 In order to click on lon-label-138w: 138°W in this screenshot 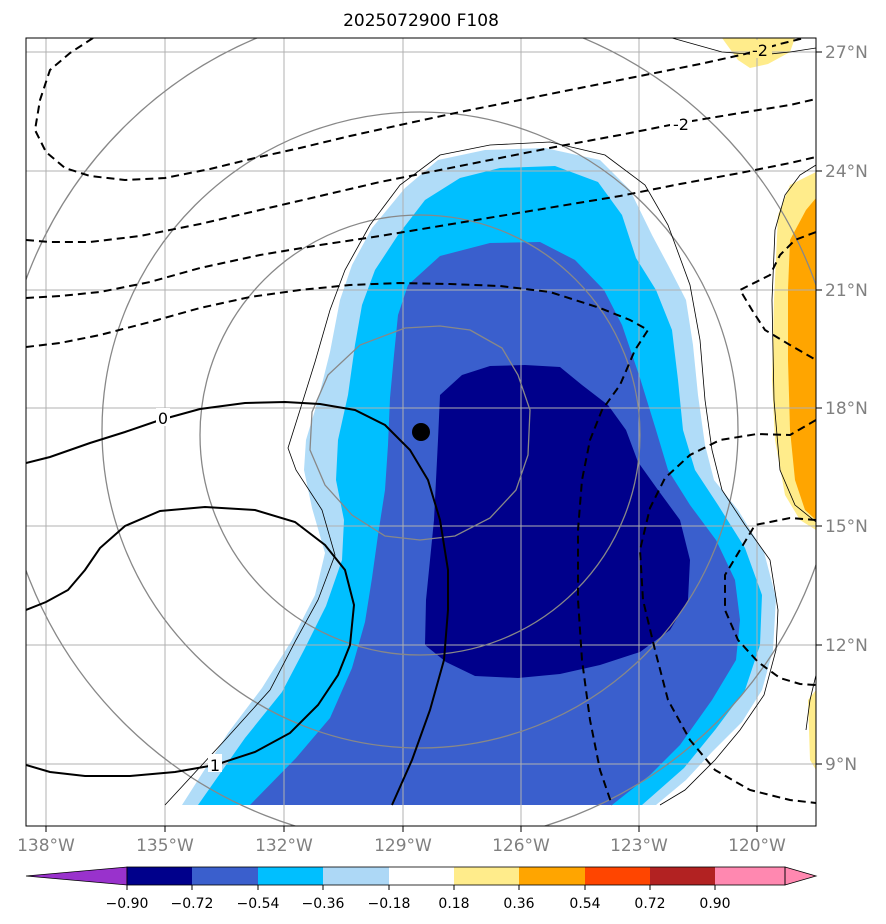, I will do `click(46, 846)`.